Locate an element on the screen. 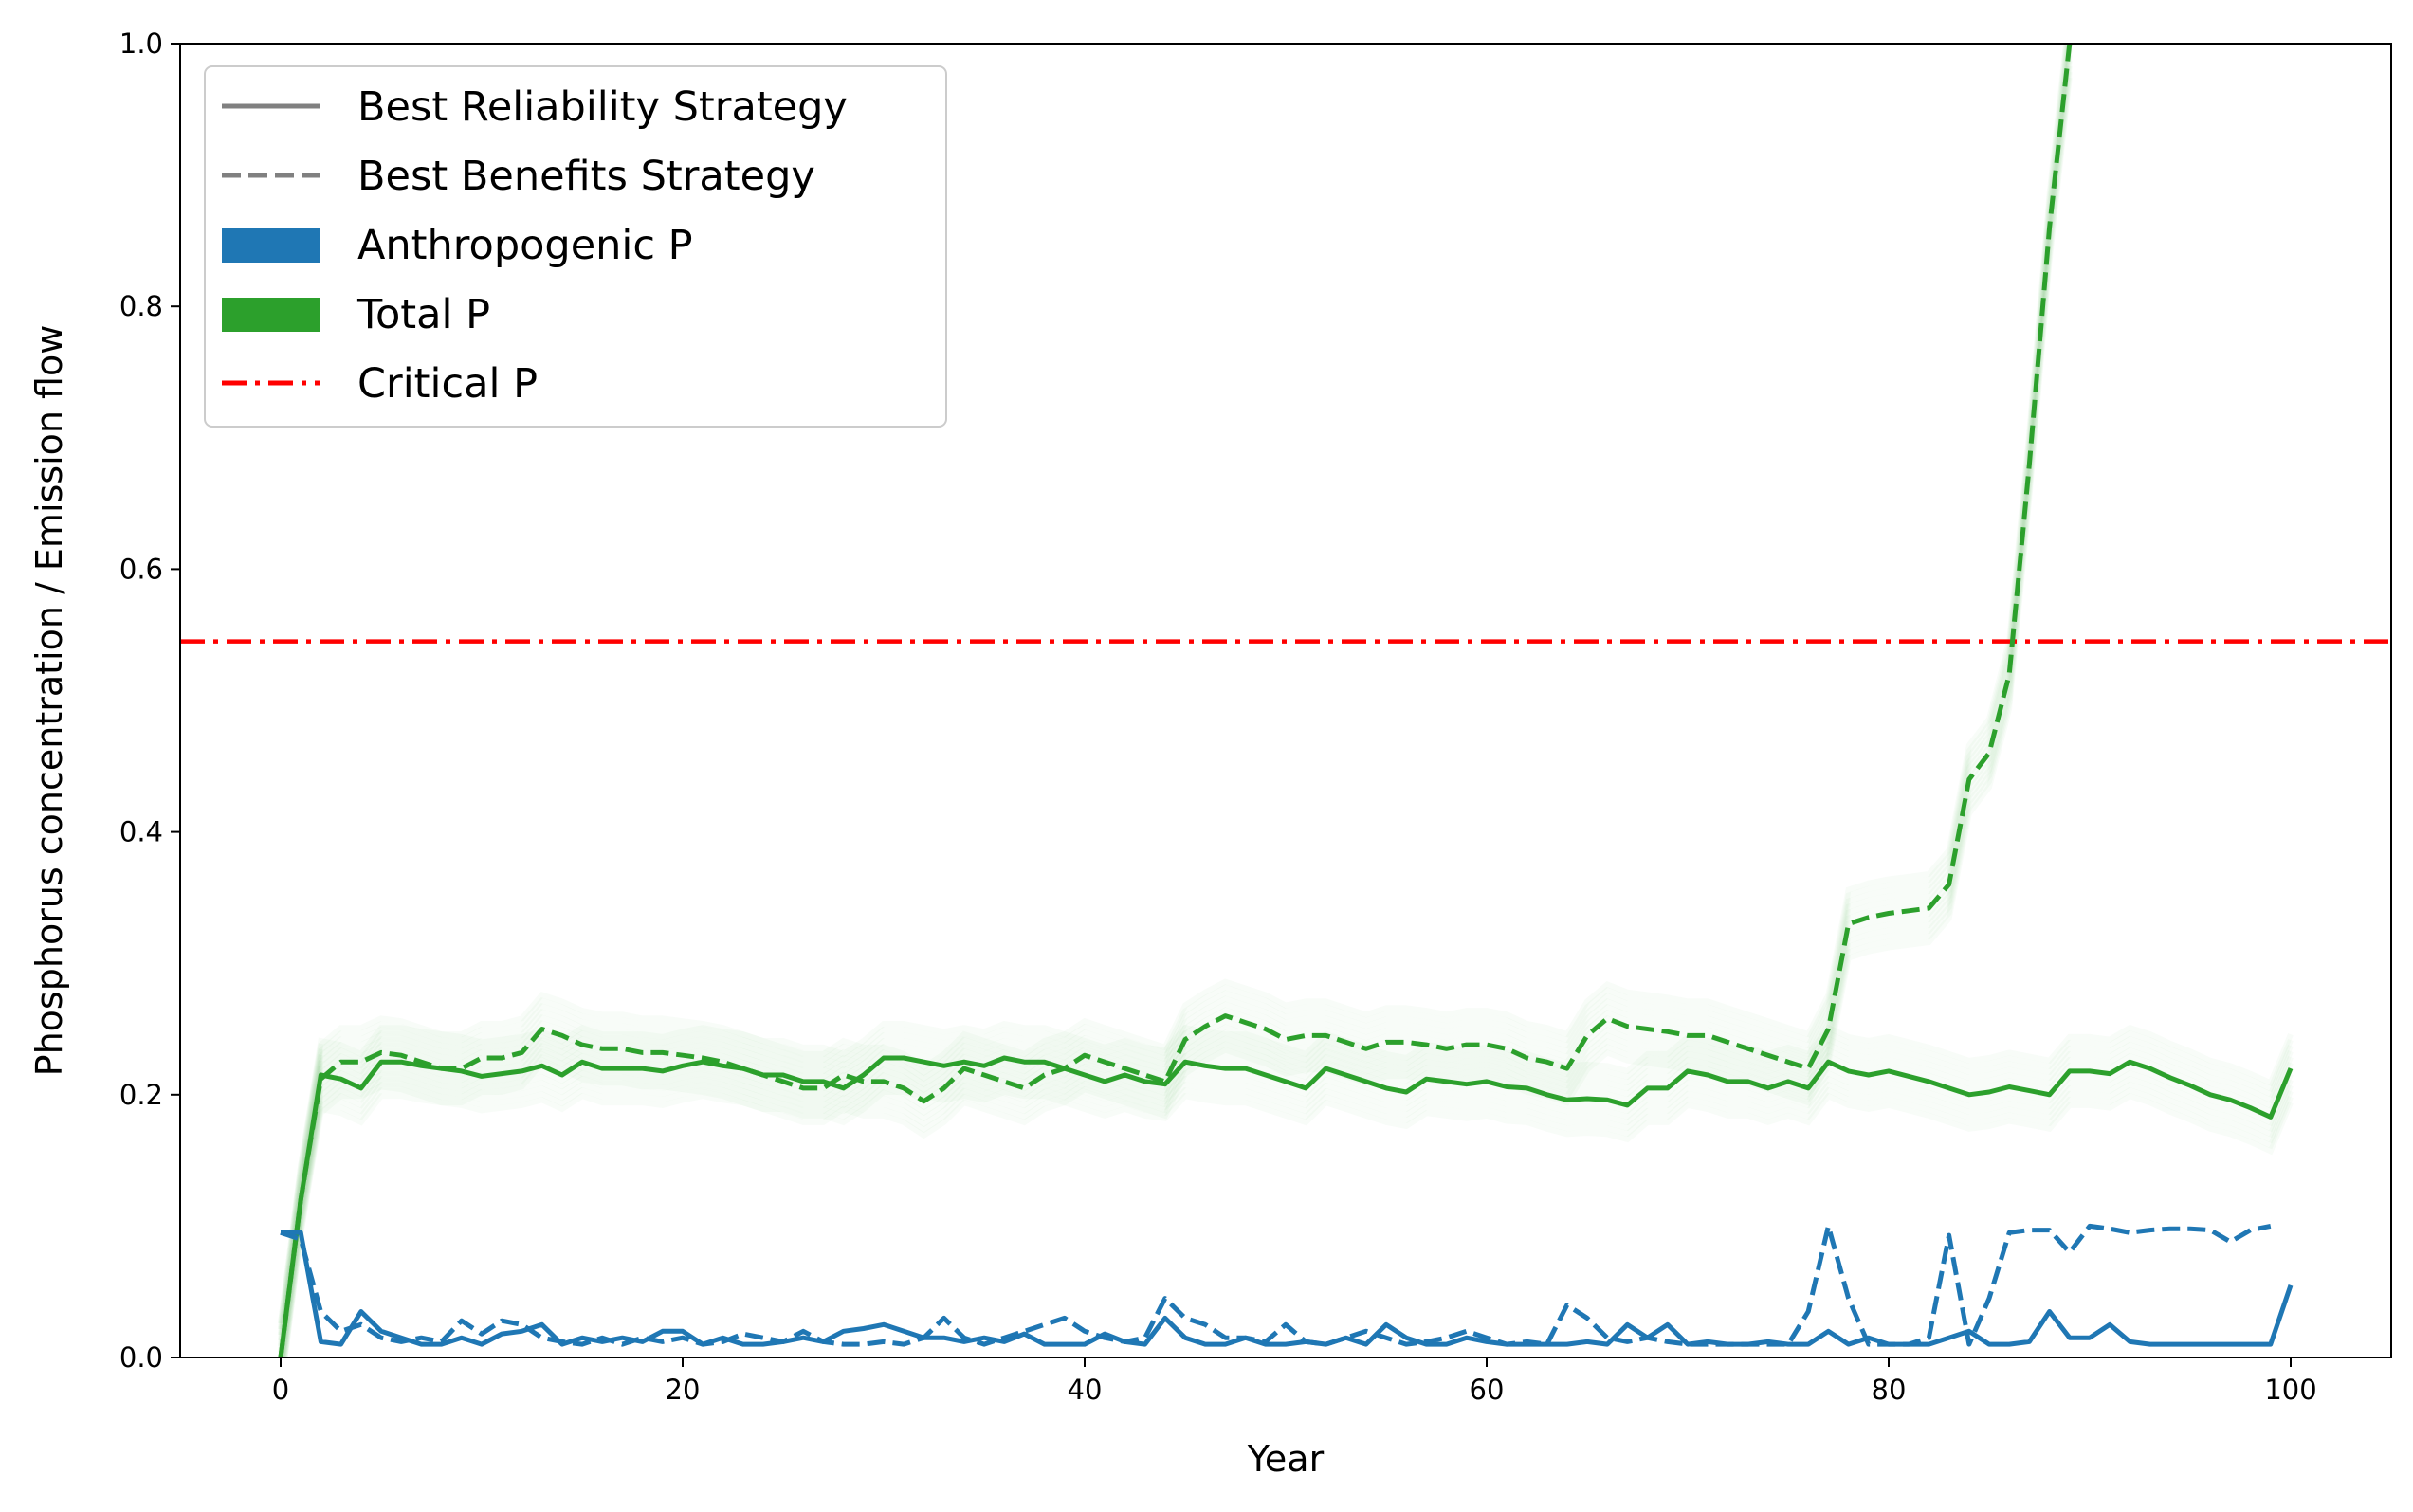 This screenshot has width=2413, height=1512. y-tick-label: 0.2 is located at coordinates (141, 1095).